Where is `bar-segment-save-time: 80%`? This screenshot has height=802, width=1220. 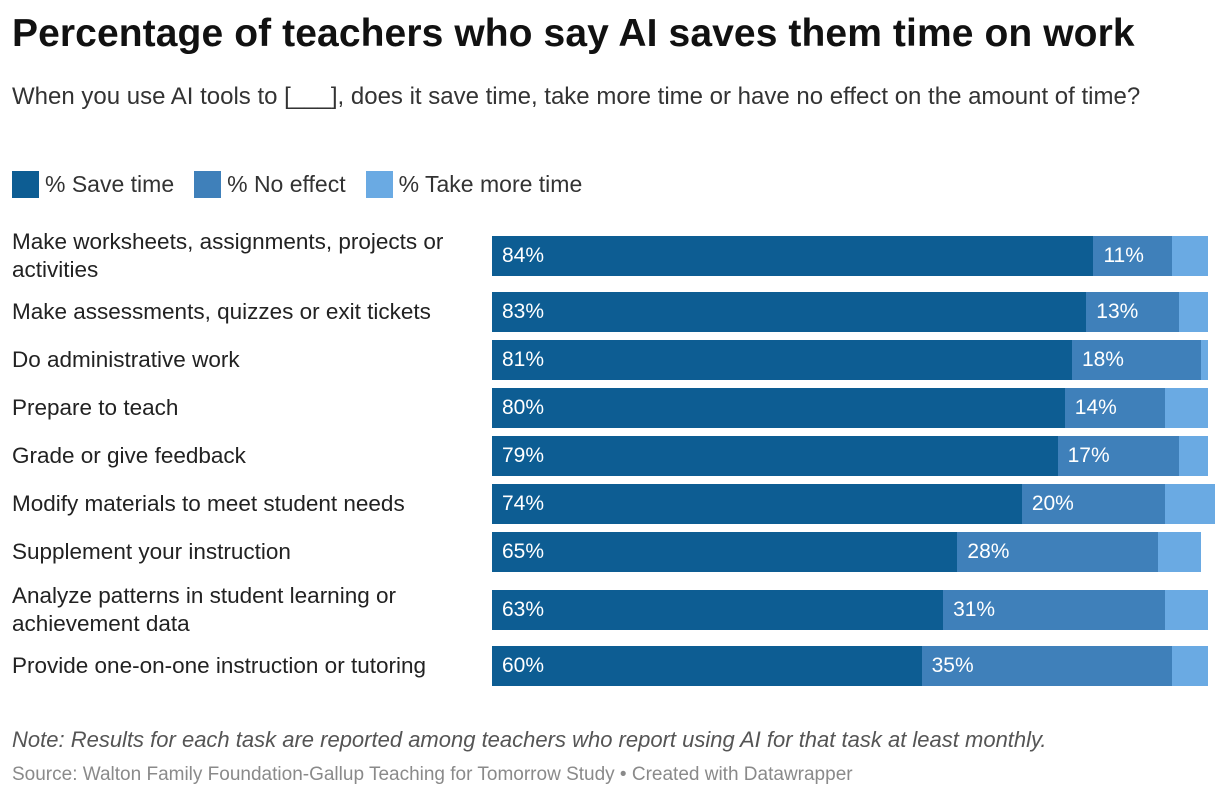
bar-segment-save-time: 80% is located at coordinates (778, 408).